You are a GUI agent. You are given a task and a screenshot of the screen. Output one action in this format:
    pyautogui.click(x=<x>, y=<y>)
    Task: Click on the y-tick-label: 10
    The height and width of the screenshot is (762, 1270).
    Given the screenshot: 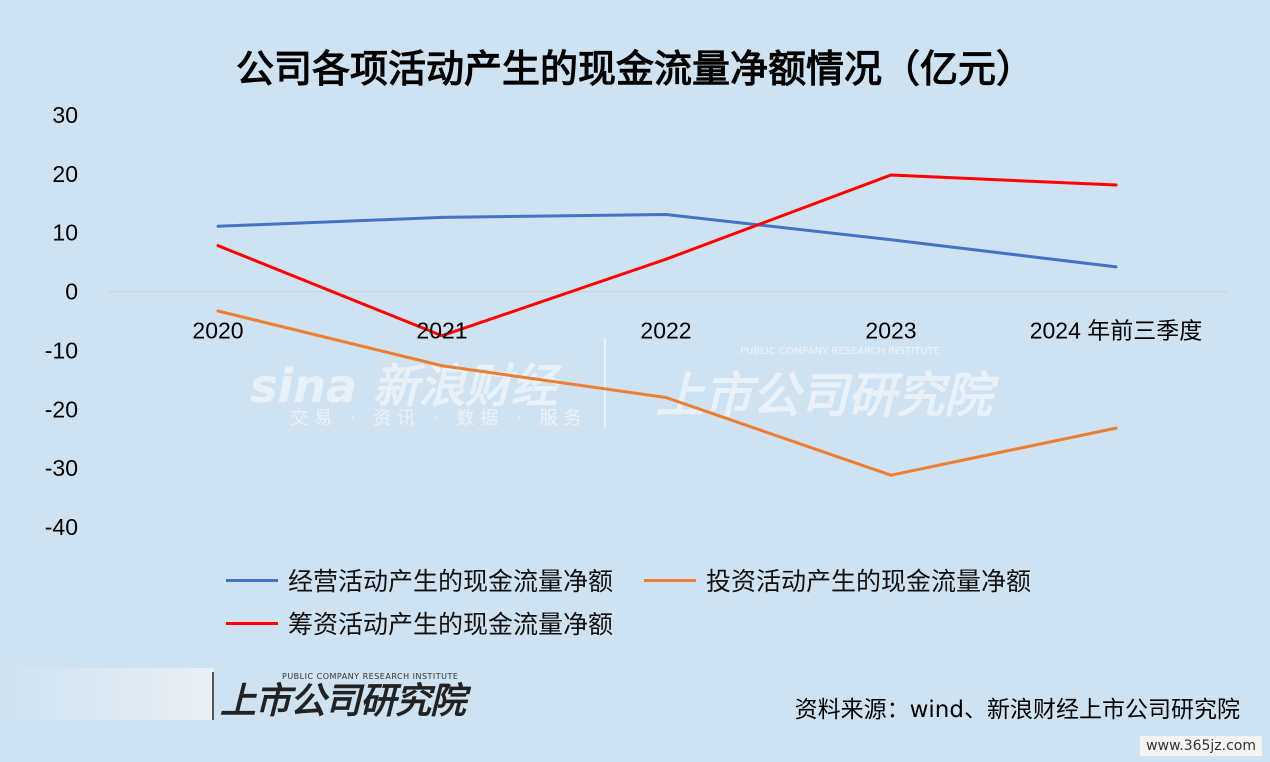 What is the action you would take?
    pyautogui.click(x=65, y=233)
    